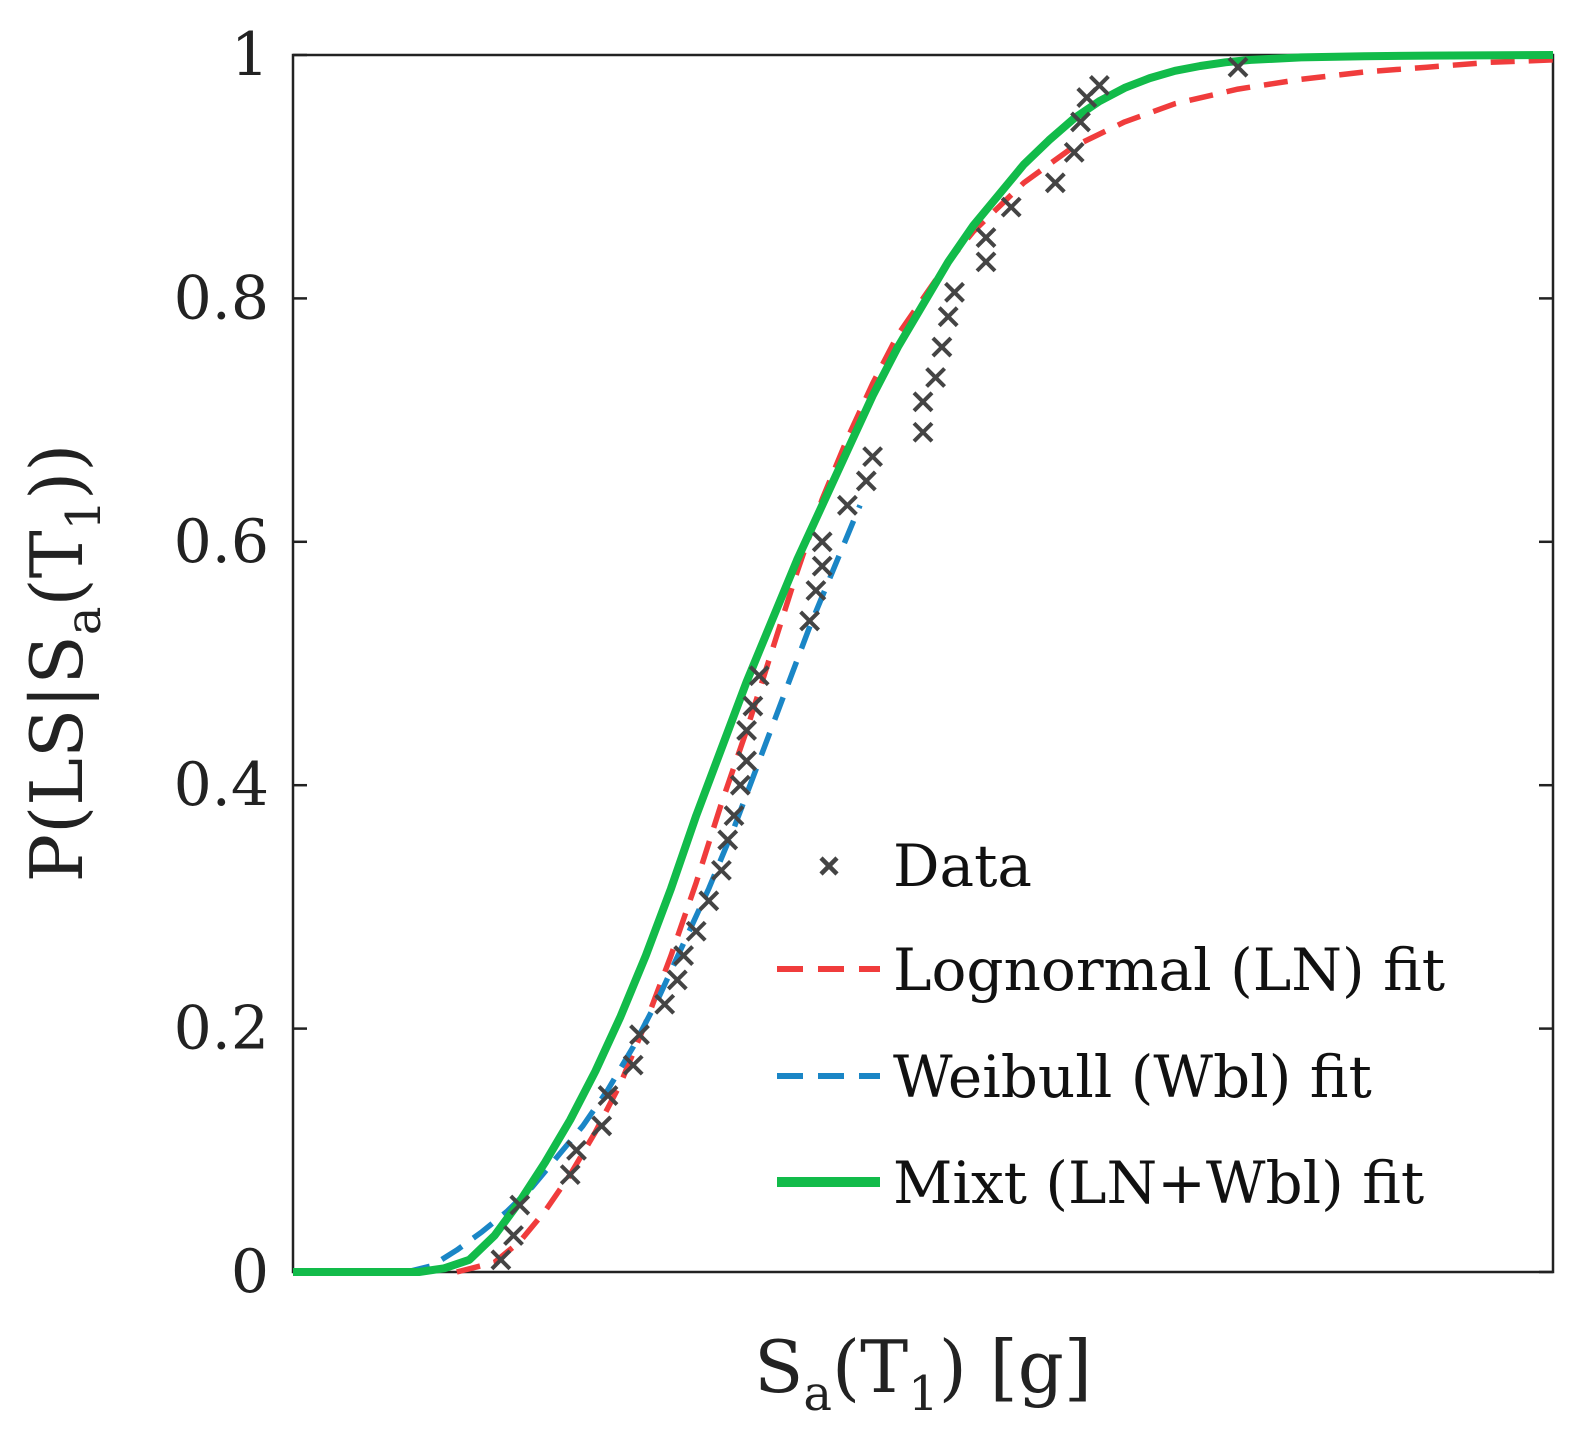 The height and width of the screenshot is (1435, 1569). What do you see at coordinates (221, 1029) in the screenshot?
I see `y-tick-label-1: 0.2` at bounding box center [221, 1029].